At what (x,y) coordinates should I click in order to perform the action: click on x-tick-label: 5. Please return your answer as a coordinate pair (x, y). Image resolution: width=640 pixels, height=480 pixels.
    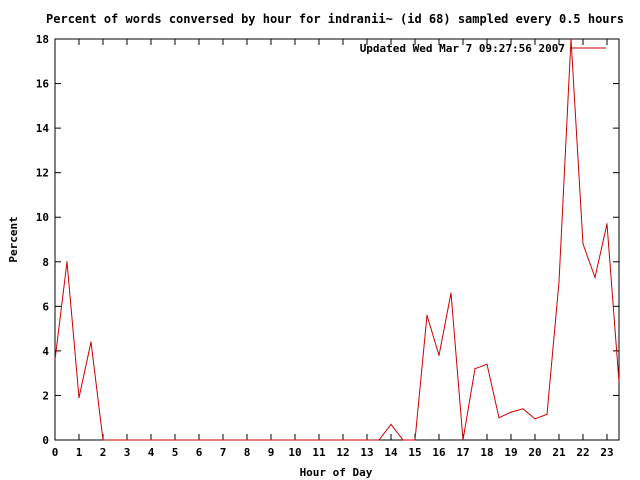
    Looking at the image, I should click on (175, 452).